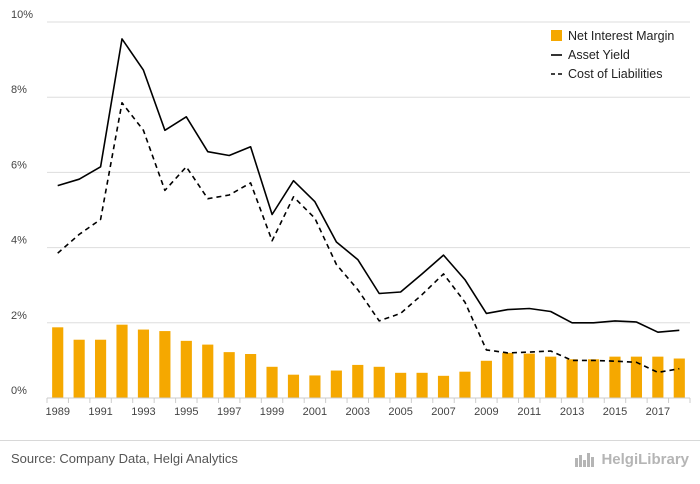 The height and width of the screenshot is (484, 700). Describe the element at coordinates (400, 412) in the screenshot. I see `x-tick-label: 2005` at that location.